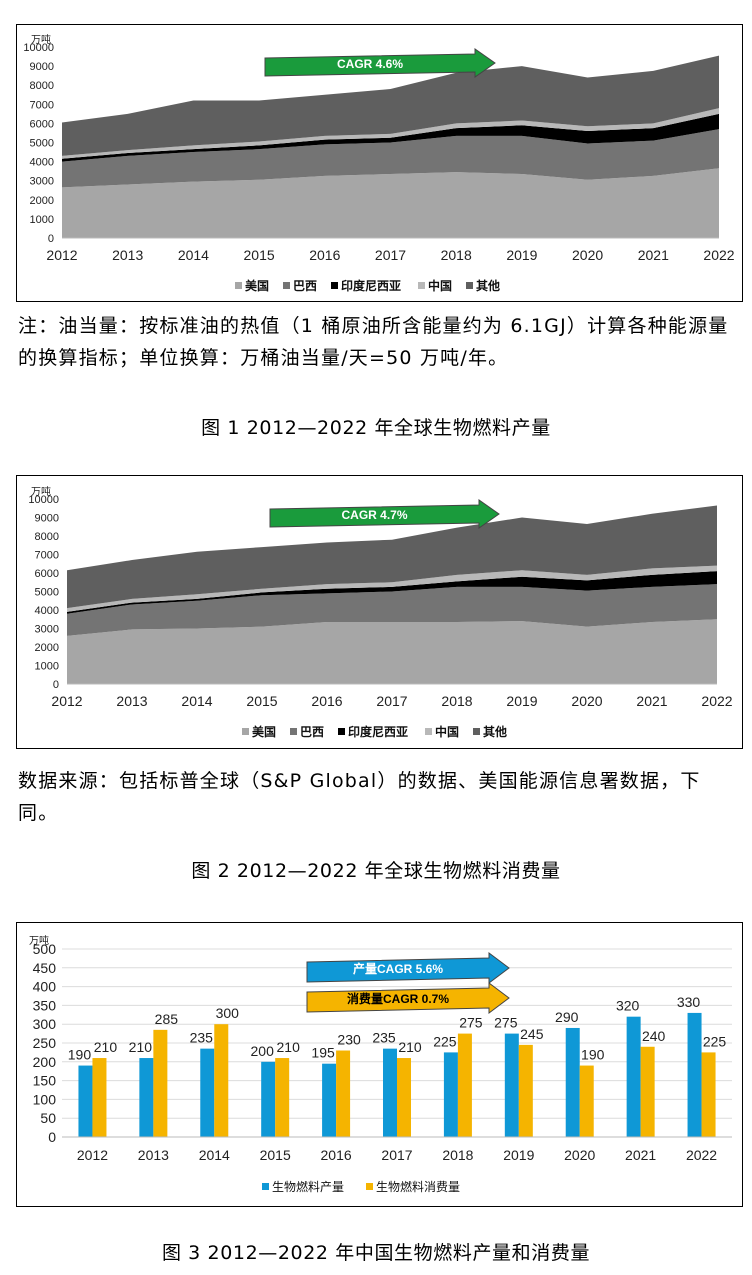 Image resolution: width=752 pixels, height=1275 pixels. I want to click on legend-label-3: 中国, so click(440, 285).